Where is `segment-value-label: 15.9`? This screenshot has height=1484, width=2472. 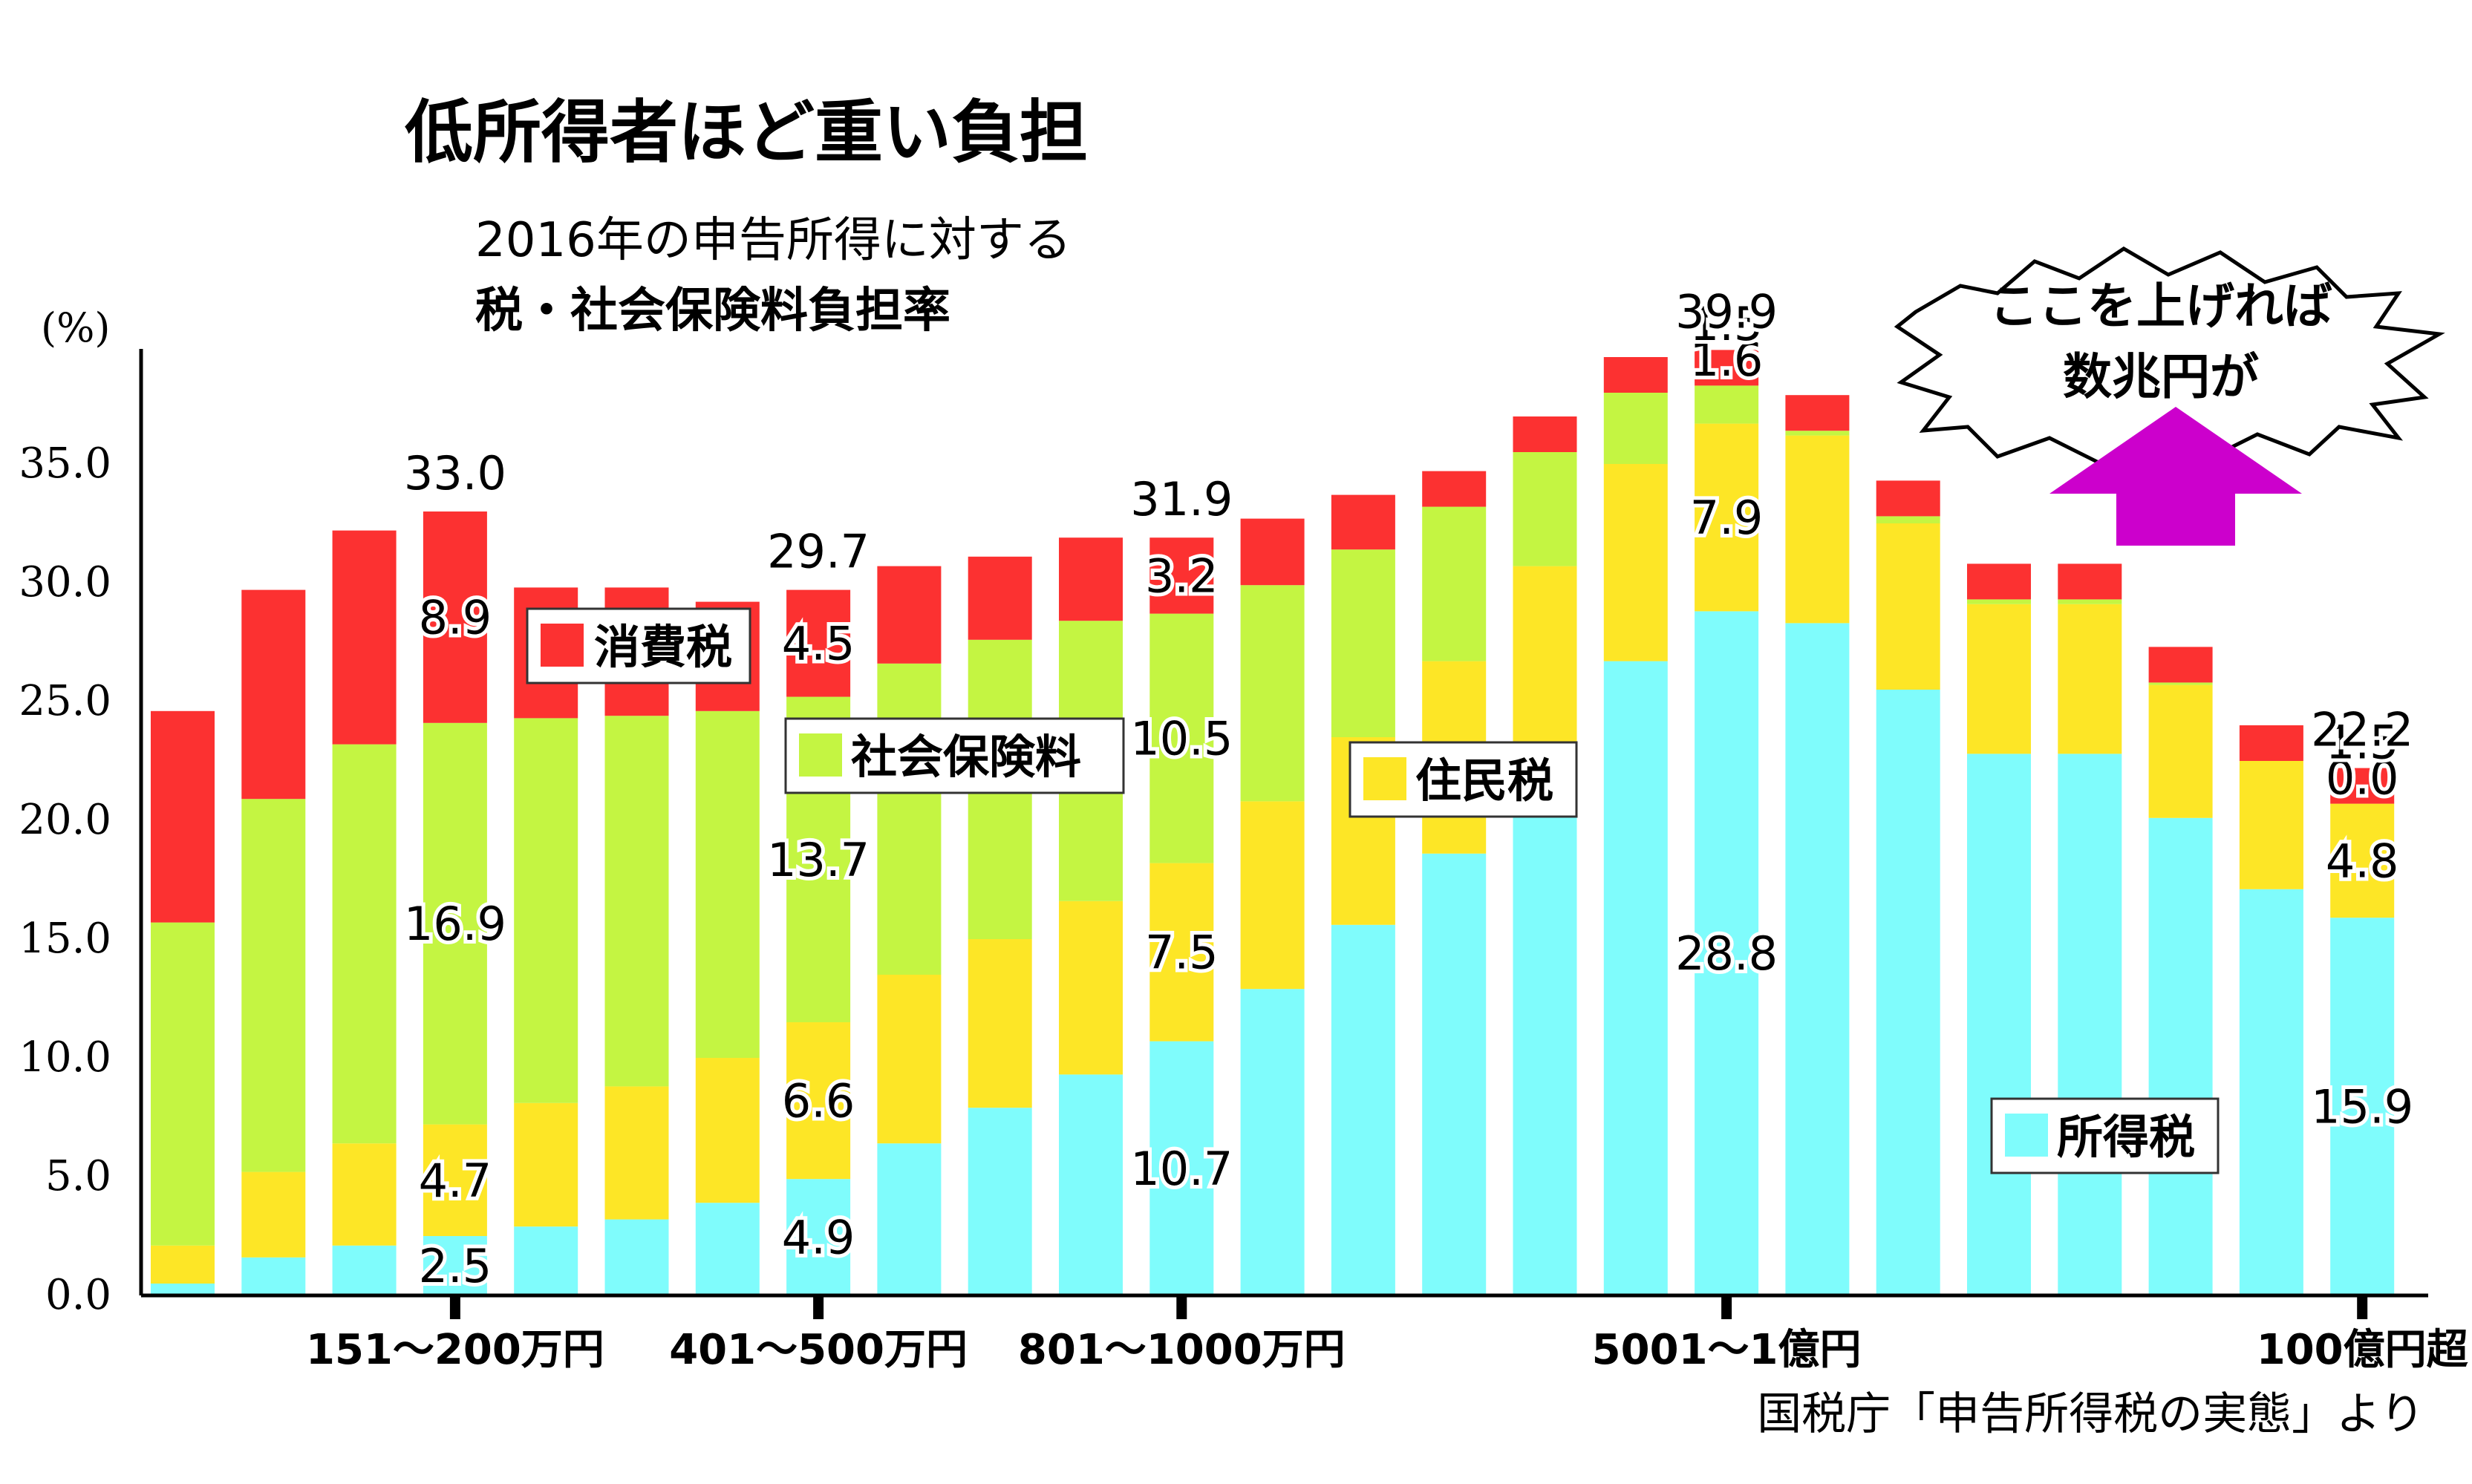
segment-value-label: 15.9 is located at coordinates (2362, 1107).